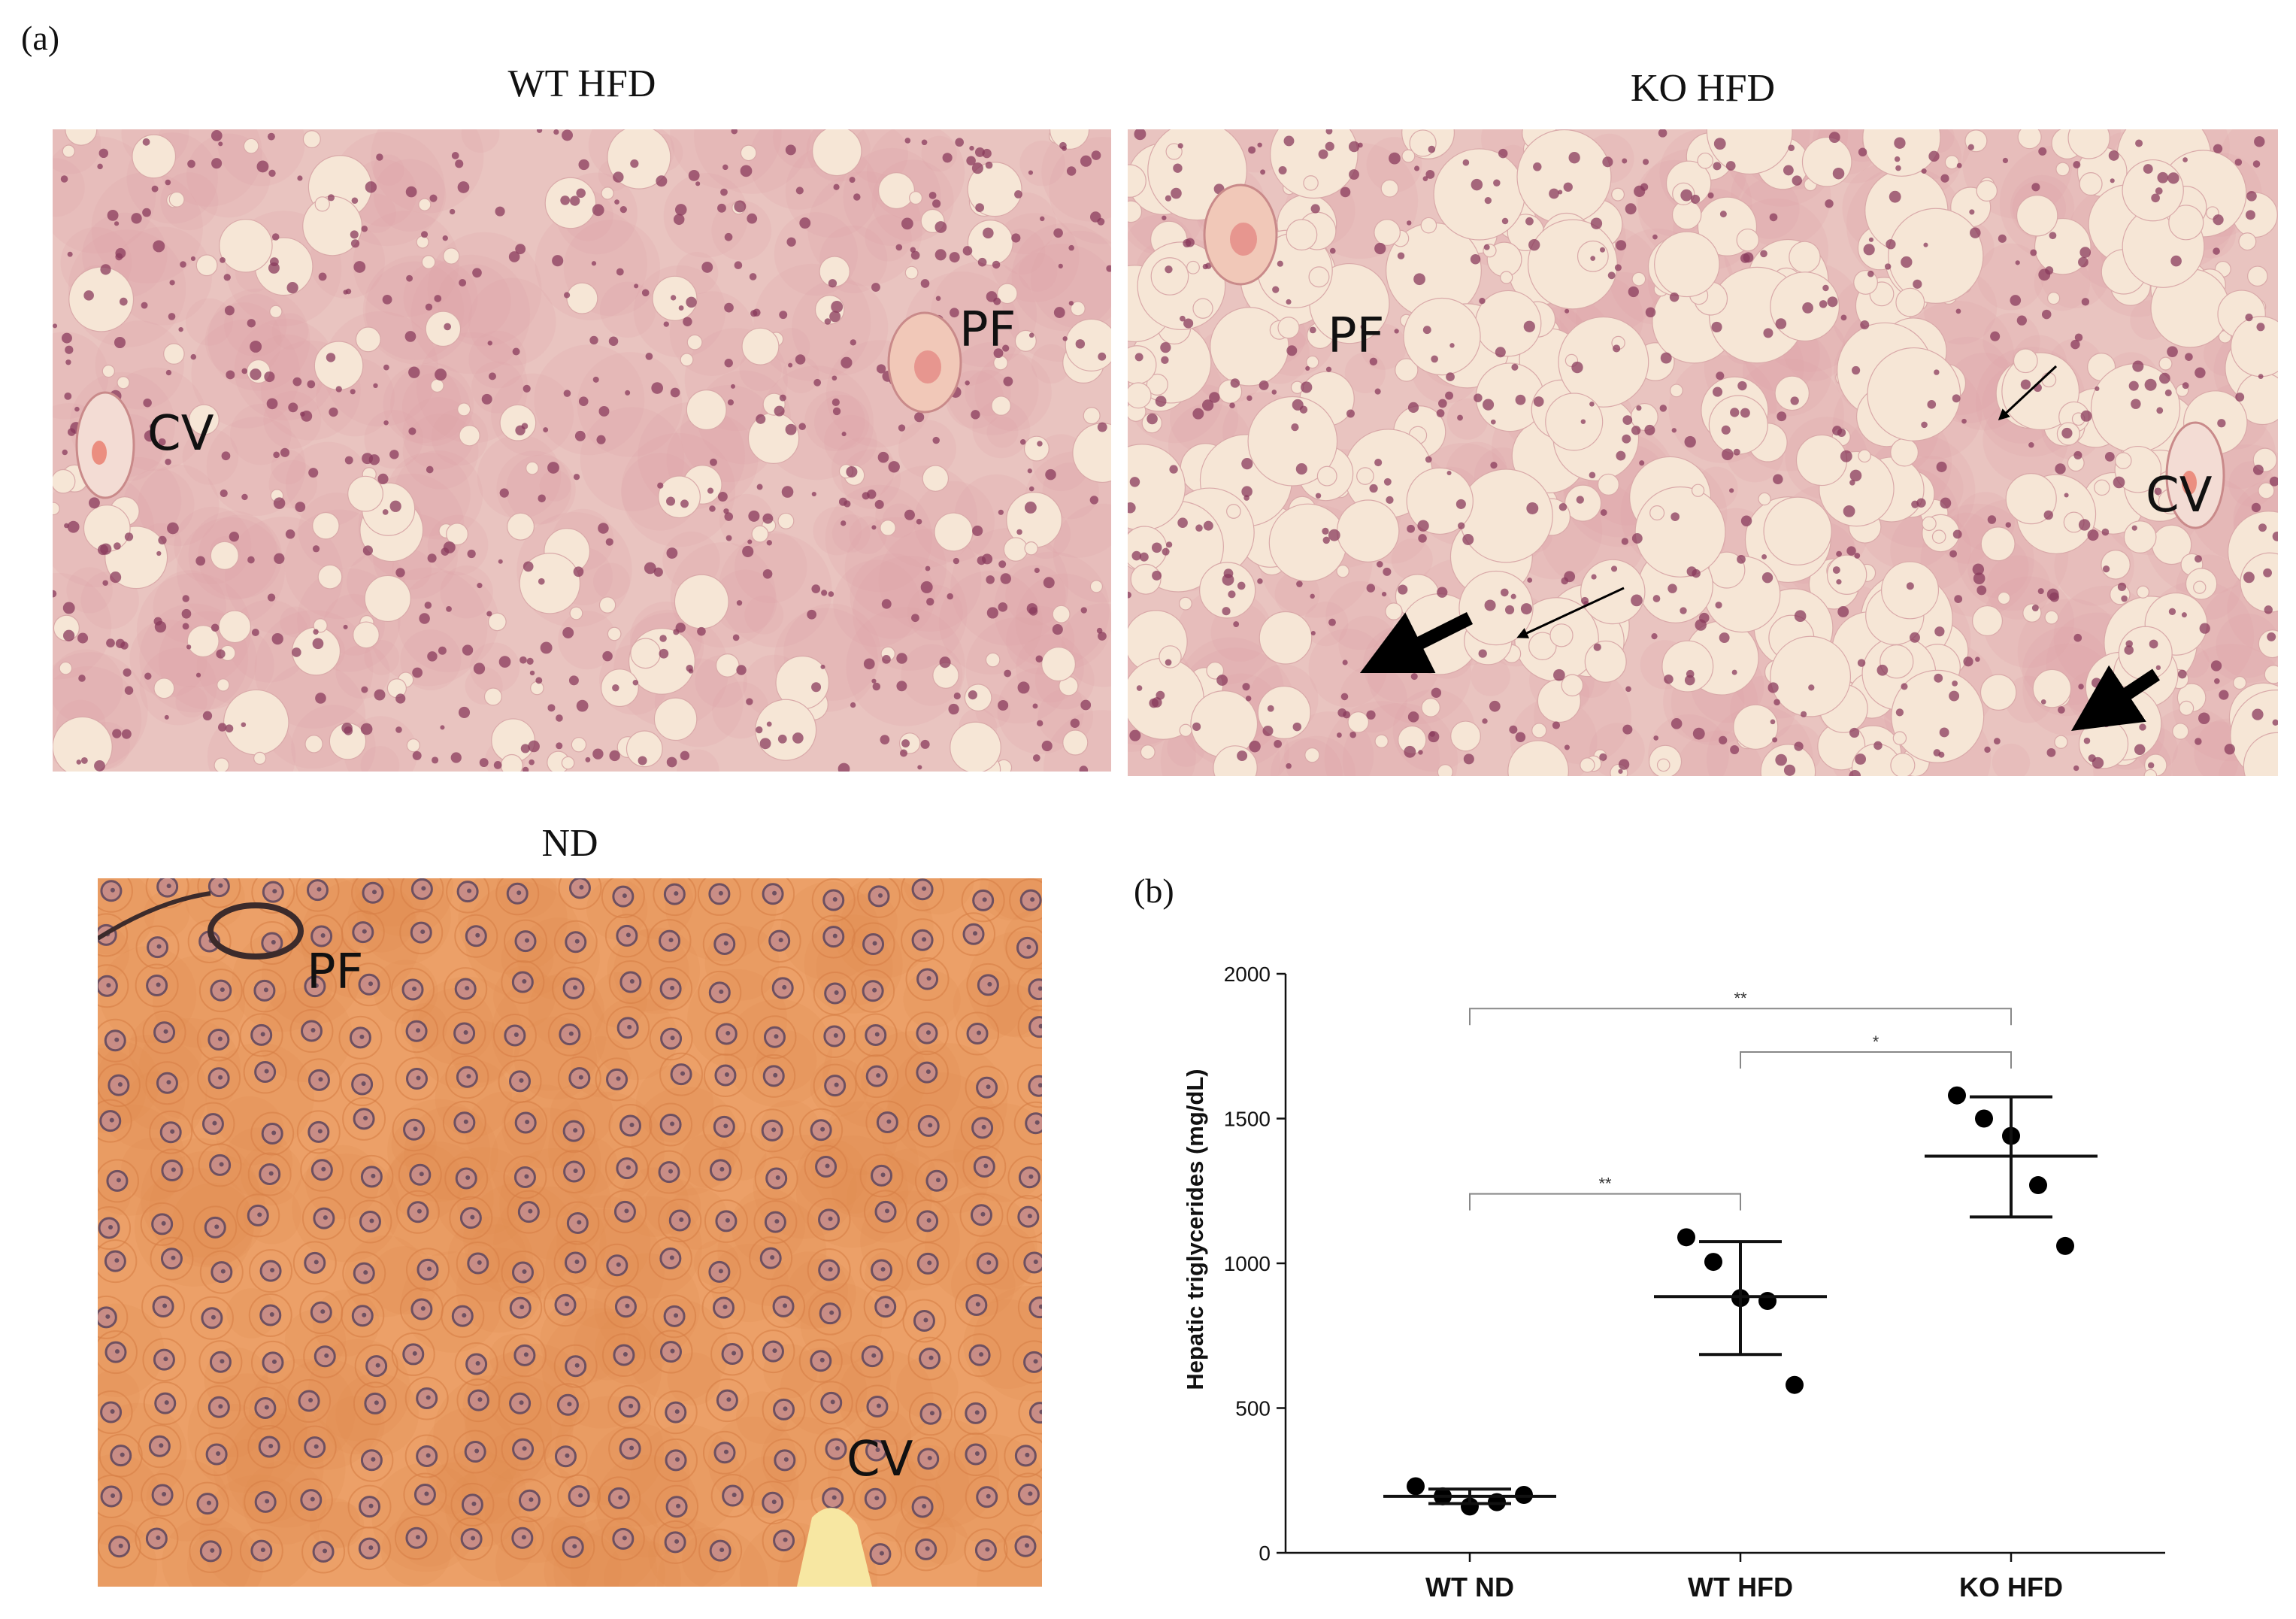 The height and width of the screenshot is (1619, 2296). Describe the element at coordinates (1253, 1408) in the screenshot. I see `y-tick-label: 500` at that location.